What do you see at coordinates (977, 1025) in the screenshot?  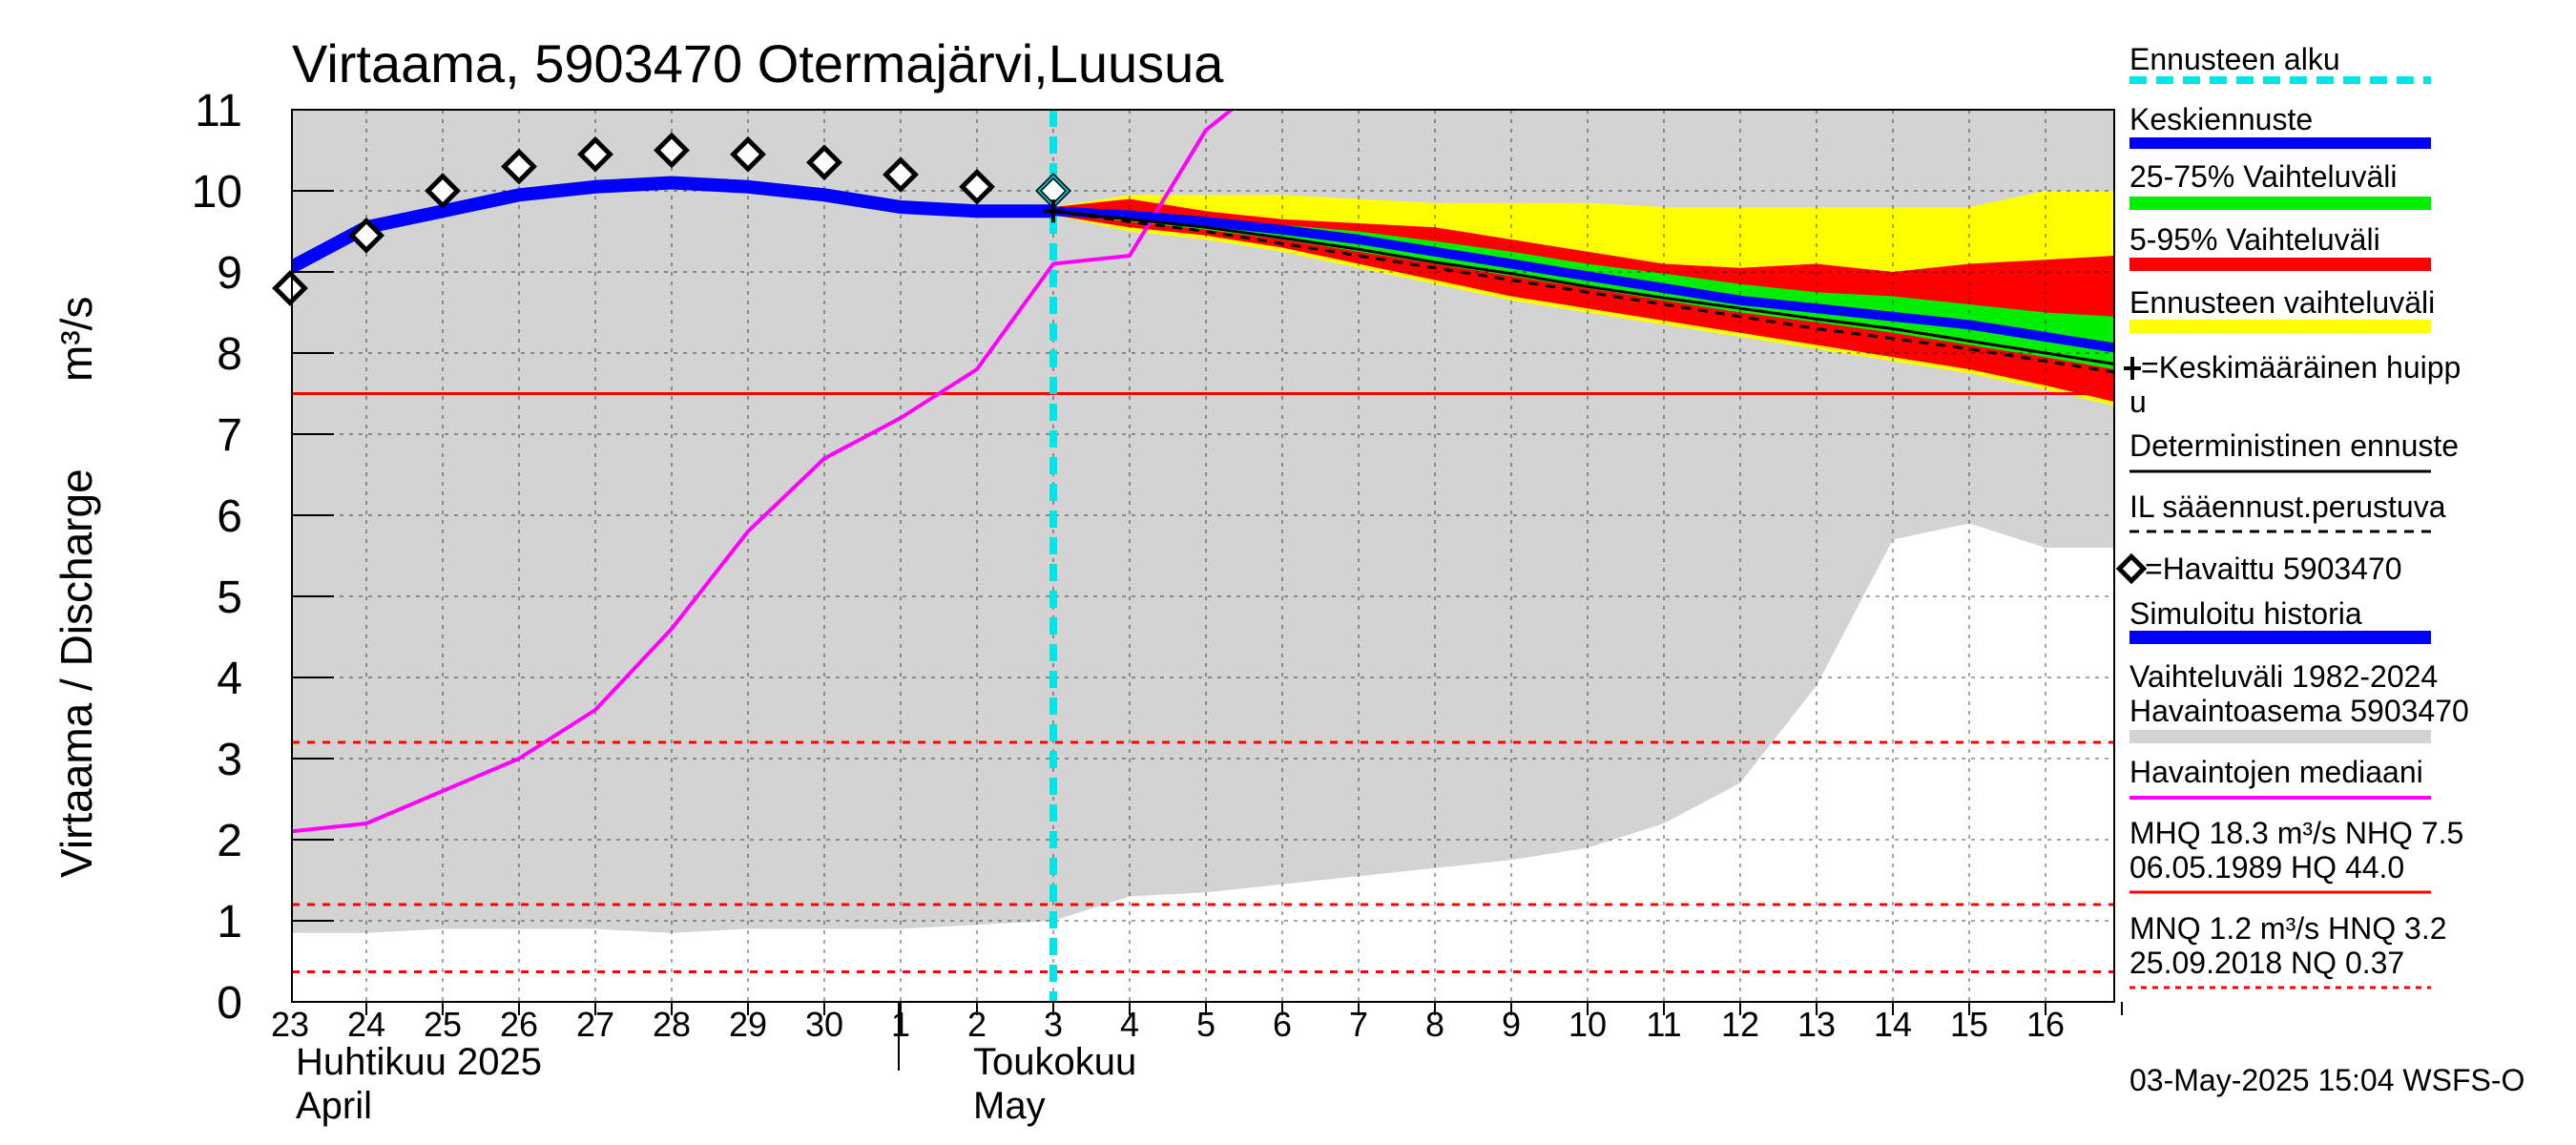 I see `x-tick-label: 2` at bounding box center [977, 1025].